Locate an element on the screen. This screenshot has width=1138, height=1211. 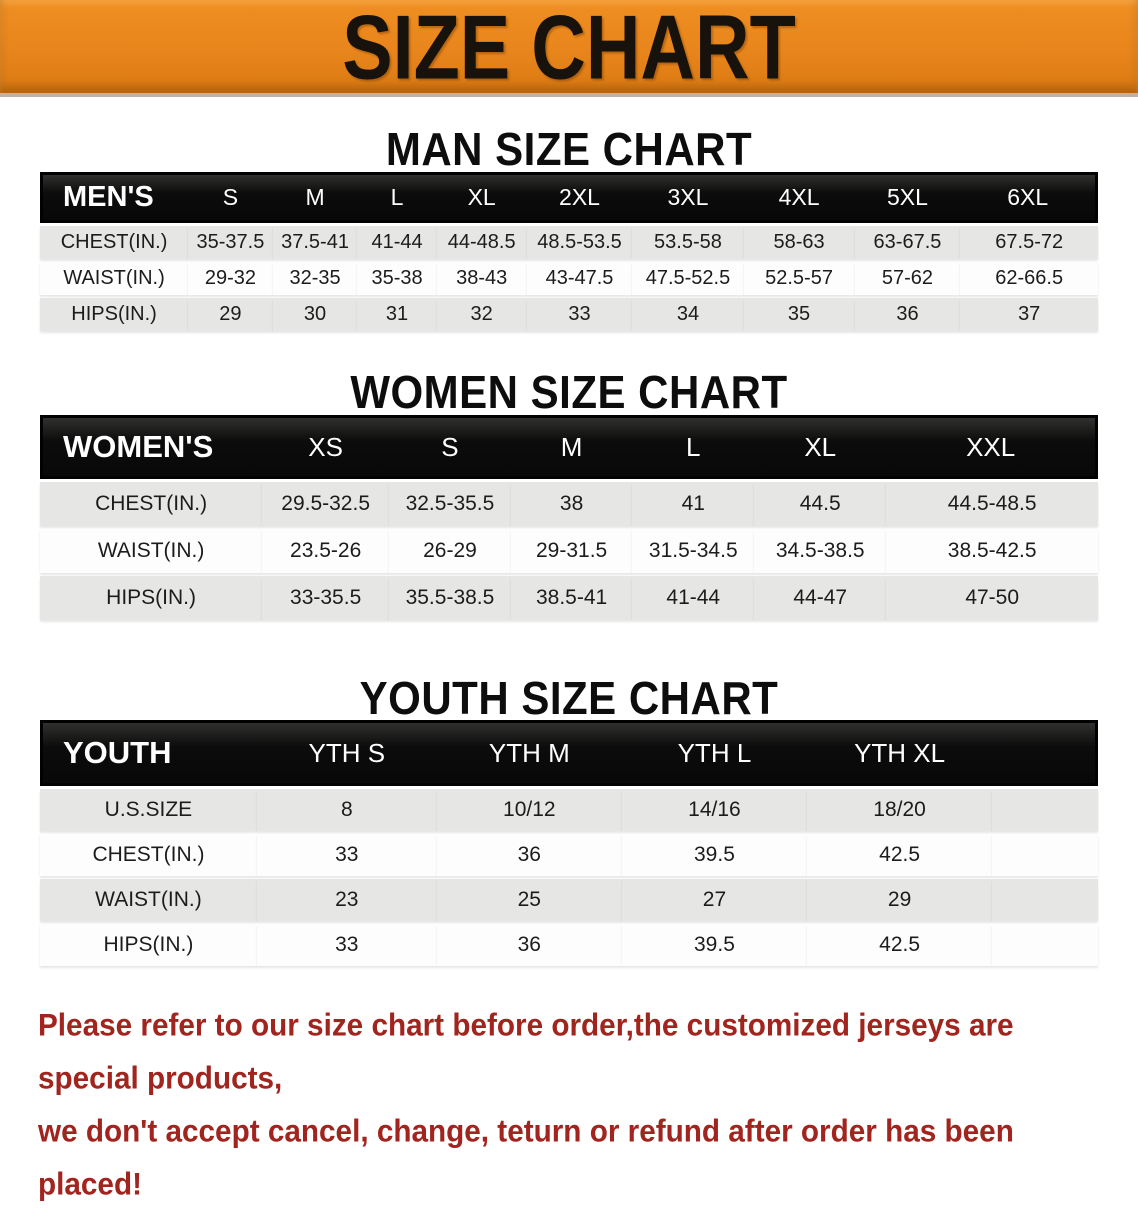
size-value-cell: 30 is located at coordinates (315, 314).